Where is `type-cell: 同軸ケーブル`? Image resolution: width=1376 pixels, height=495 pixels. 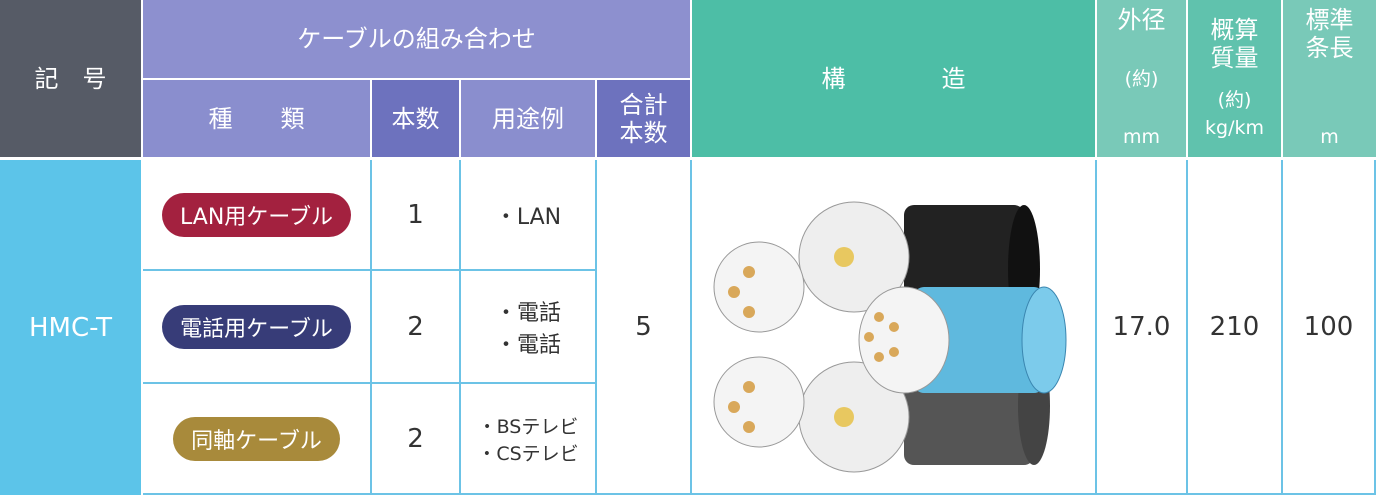
type-cell: 同軸ケーブル is located at coordinates (257, 439).